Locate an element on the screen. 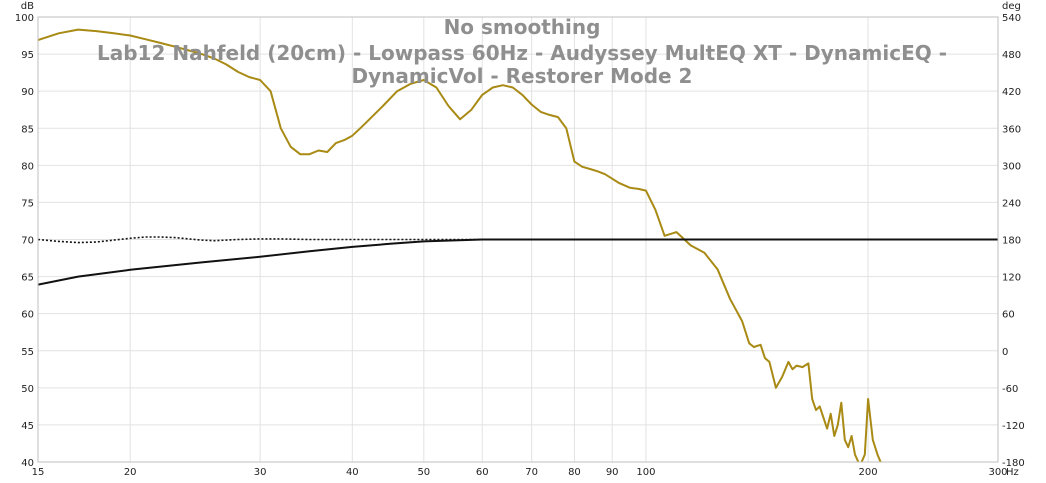  x-tick-label: 50 is located at coordinates (423, 472).